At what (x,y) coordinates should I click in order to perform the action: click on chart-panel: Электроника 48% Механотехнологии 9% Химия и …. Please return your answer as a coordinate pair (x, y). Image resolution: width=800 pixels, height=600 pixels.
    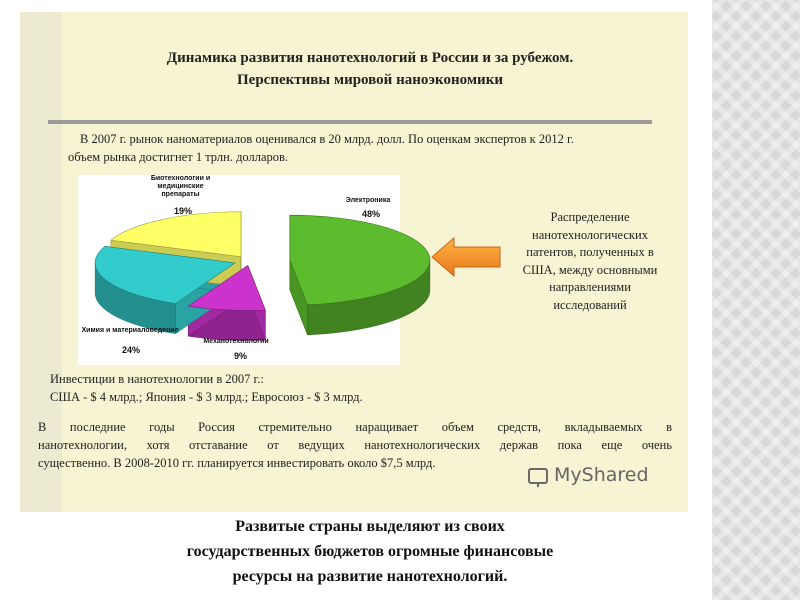
    Looking at the image, I should click on (254, 270).